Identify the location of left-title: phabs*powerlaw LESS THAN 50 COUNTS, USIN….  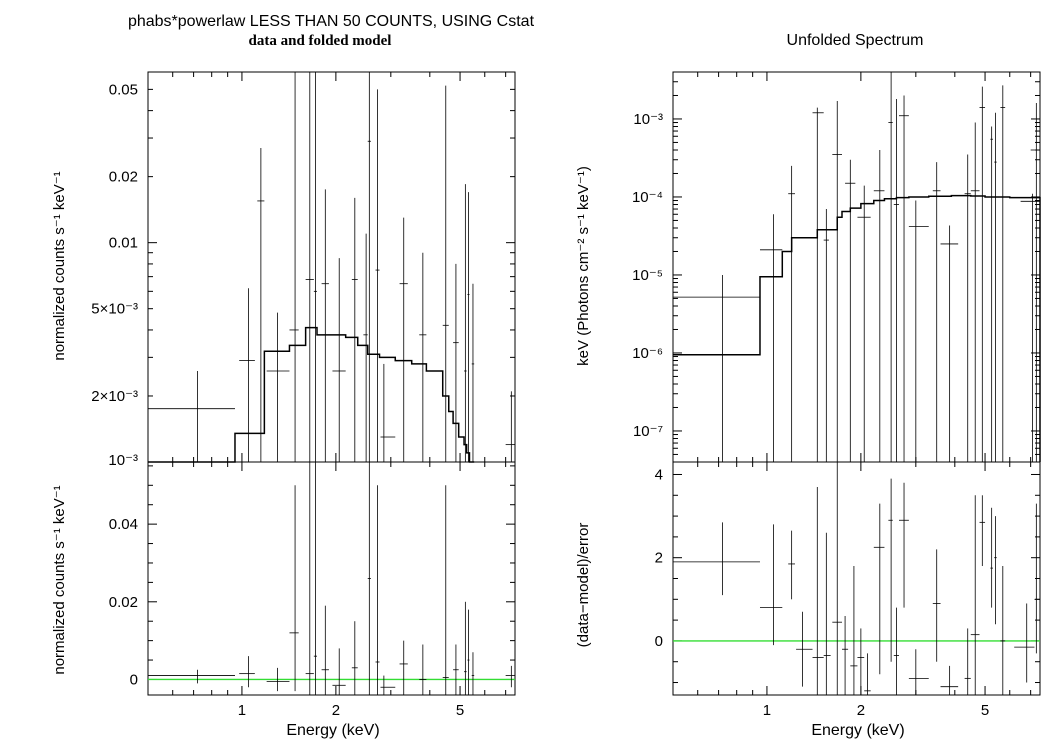
(331, 21).